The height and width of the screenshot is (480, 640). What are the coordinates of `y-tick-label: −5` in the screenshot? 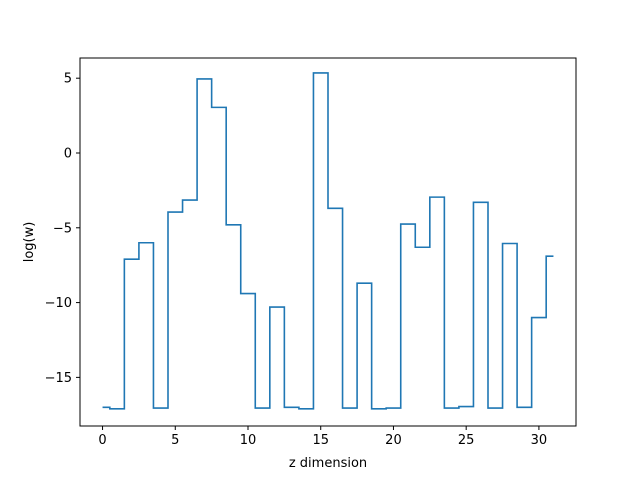 It's located at (62, 228).